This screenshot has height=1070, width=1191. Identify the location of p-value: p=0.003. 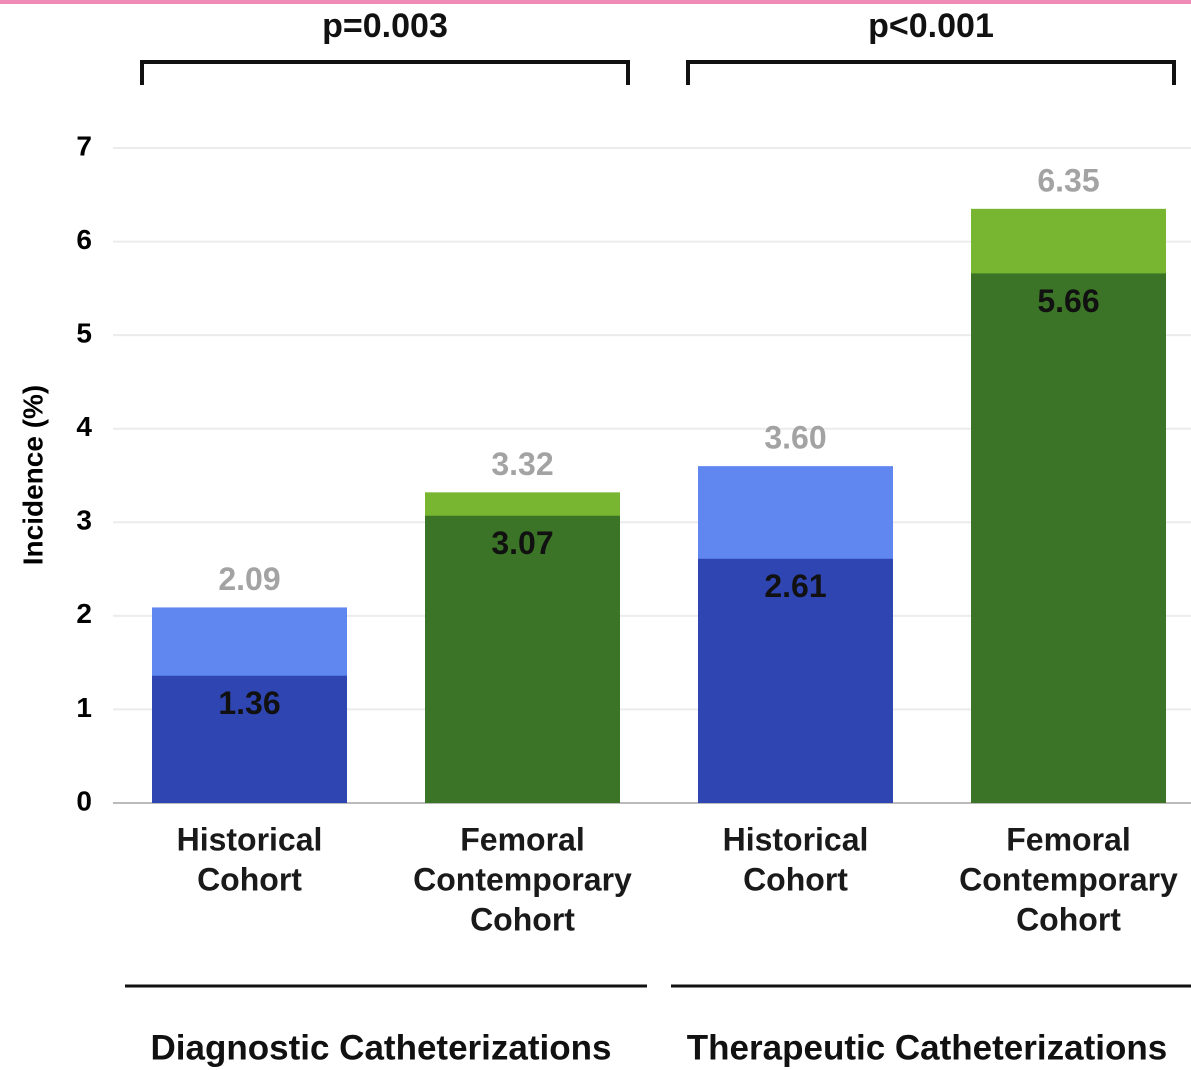
(385, 26).